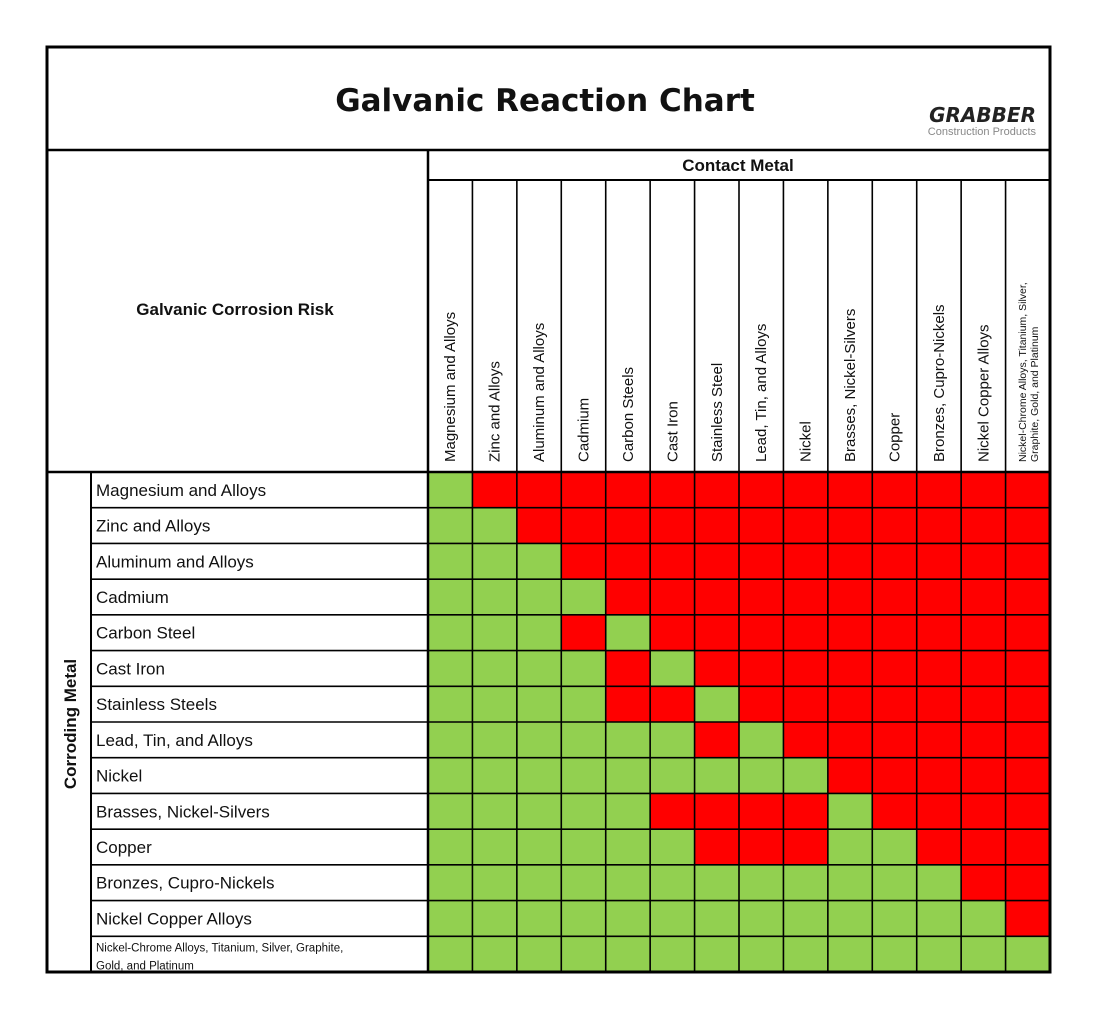  What do you see at coordinates (153, 526) in the screenshot?
I see `row-label: Zinc and Alloys` at bounding box center [153, 526].